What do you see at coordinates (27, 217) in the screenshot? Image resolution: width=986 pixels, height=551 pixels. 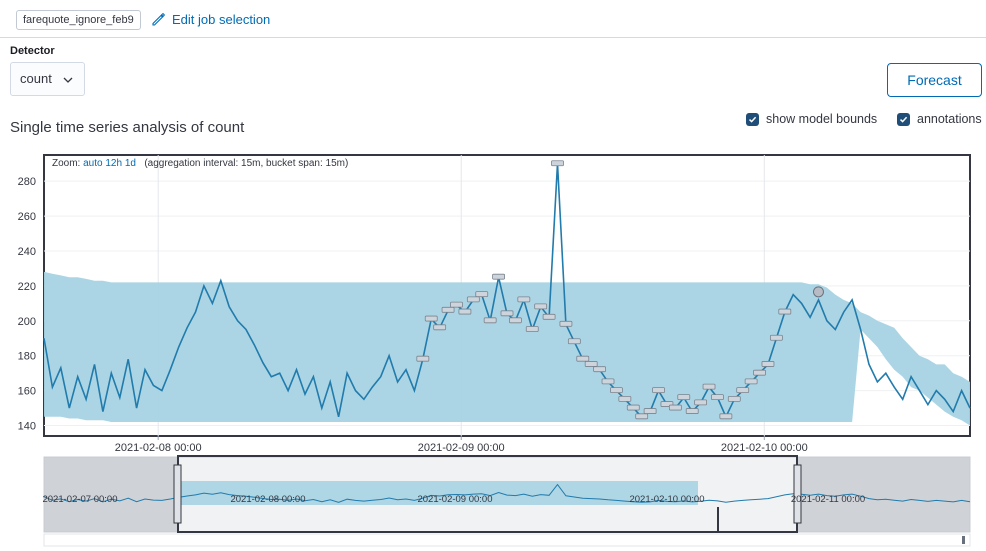 I see `y-tick-label: 260` at bounding box center [27, 217].